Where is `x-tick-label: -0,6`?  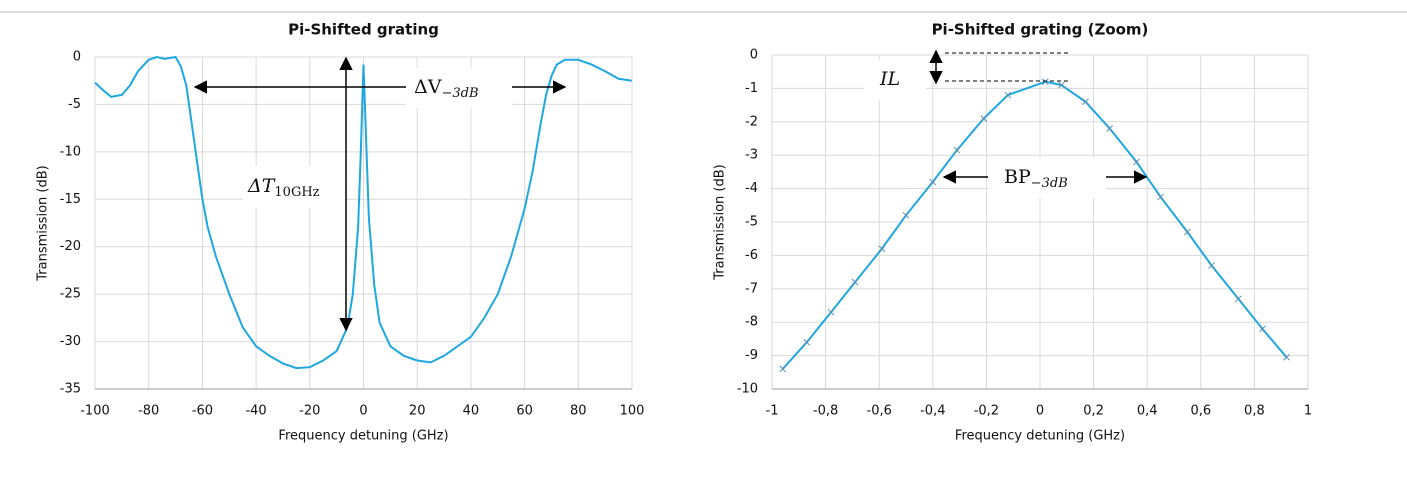 x-tick-label: -0,6 is located at coordinates (879, 411).